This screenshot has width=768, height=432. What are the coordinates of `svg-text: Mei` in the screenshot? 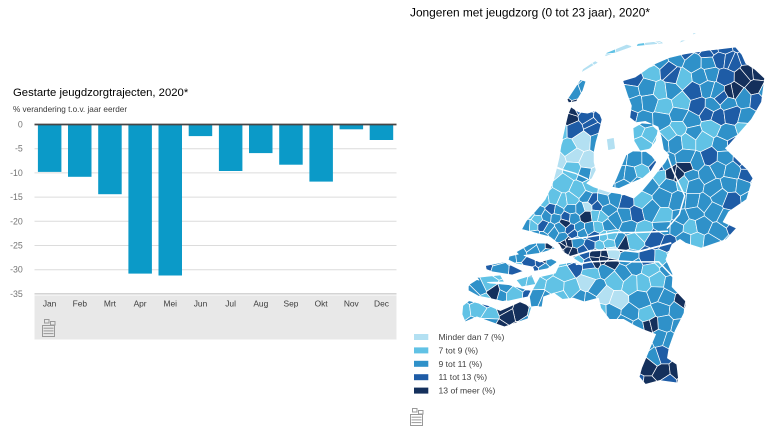 It's located at (171, 303).